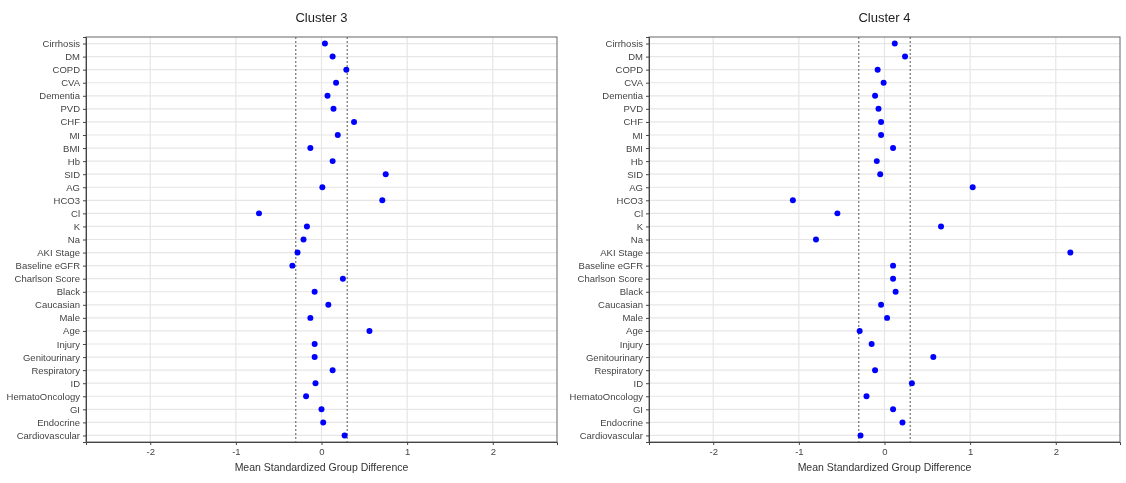  I want to click on y-tick-label: Baseline eGFR, so click(611, 266).